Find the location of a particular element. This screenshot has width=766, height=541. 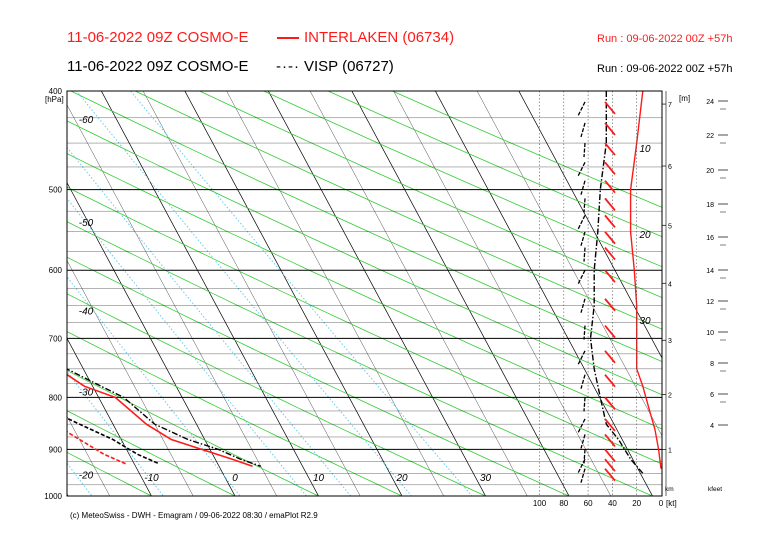

temp-label-left: -50 is located at coordinates (86, 223).